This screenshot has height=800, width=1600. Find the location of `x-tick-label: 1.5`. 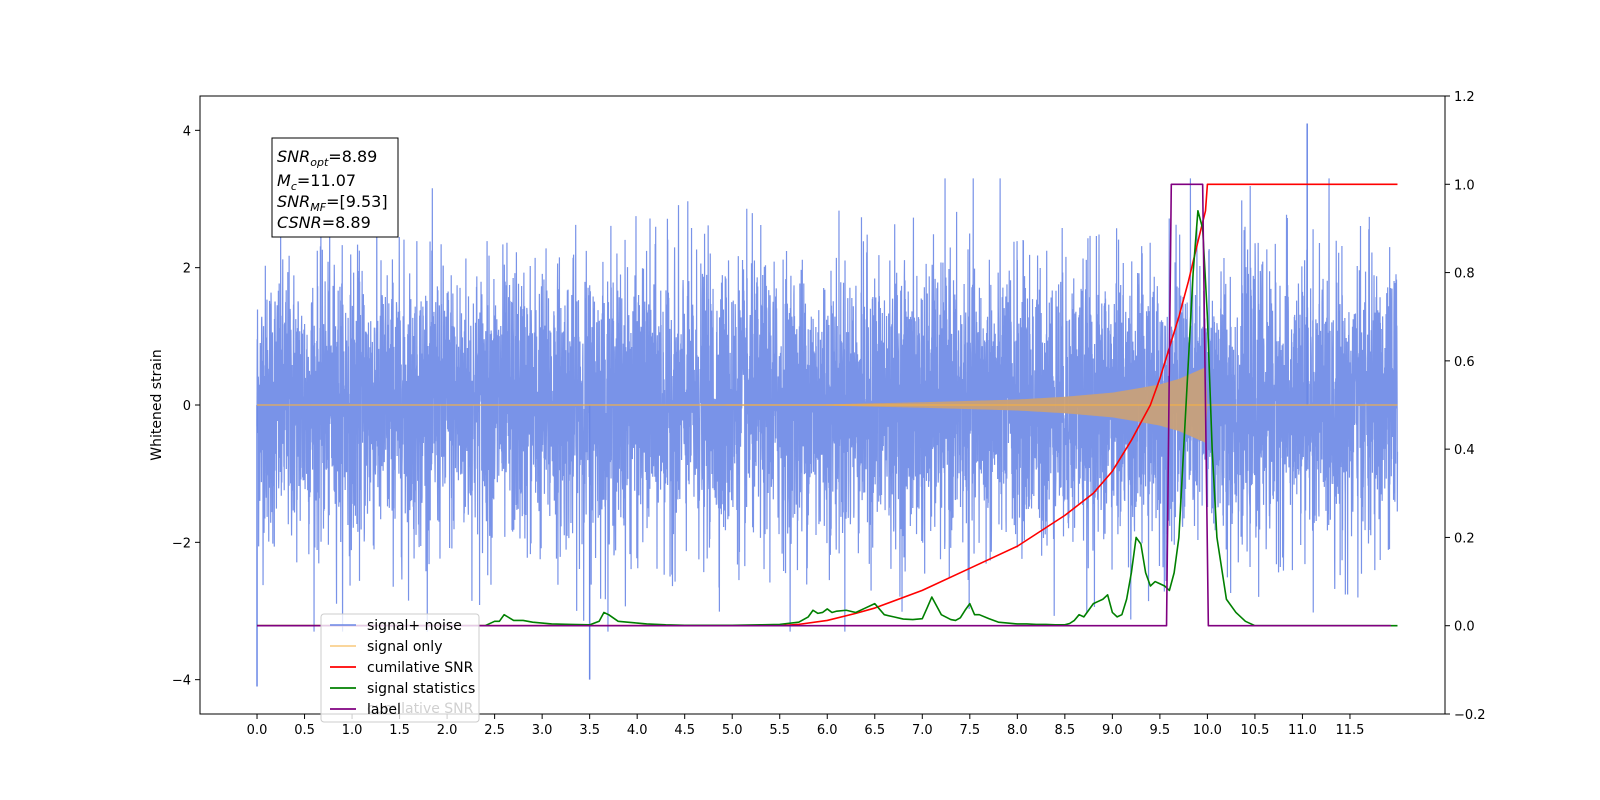

x-tick-label: 1.5 is located at coordinates (399, 730).